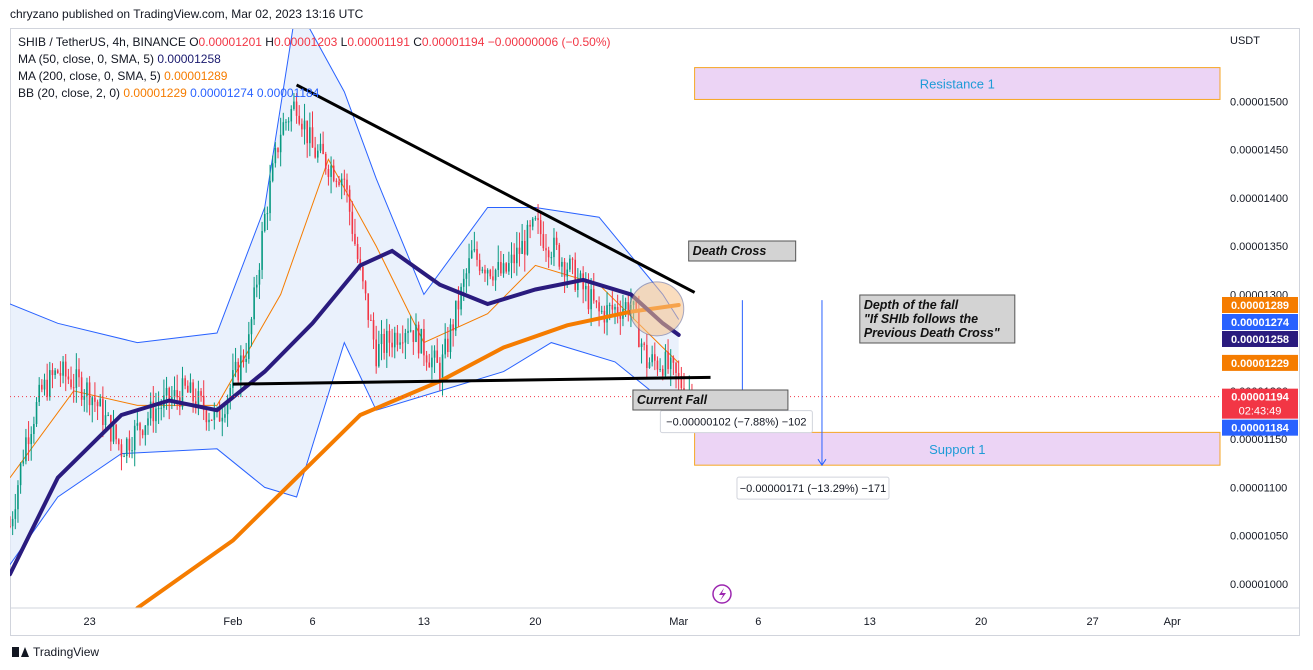  What do you see at coordinates (957, 83) in the screenshot?
I see `resistance-zone-box` at bounding box center [957, 83].